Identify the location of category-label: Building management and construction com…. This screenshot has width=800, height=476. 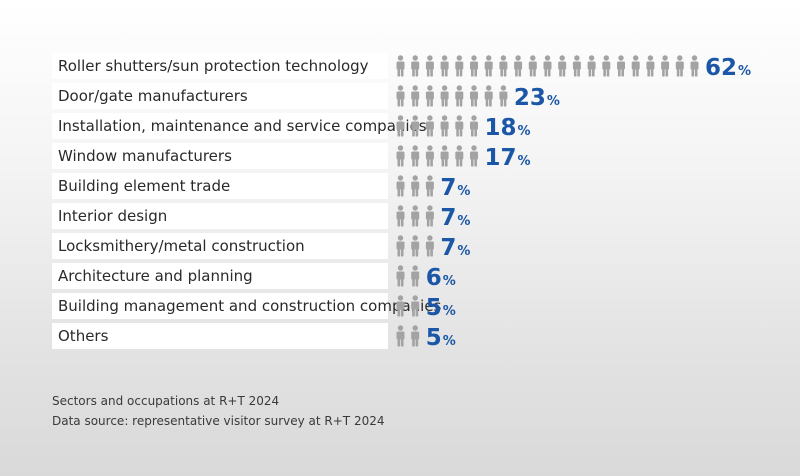
(250, 306).